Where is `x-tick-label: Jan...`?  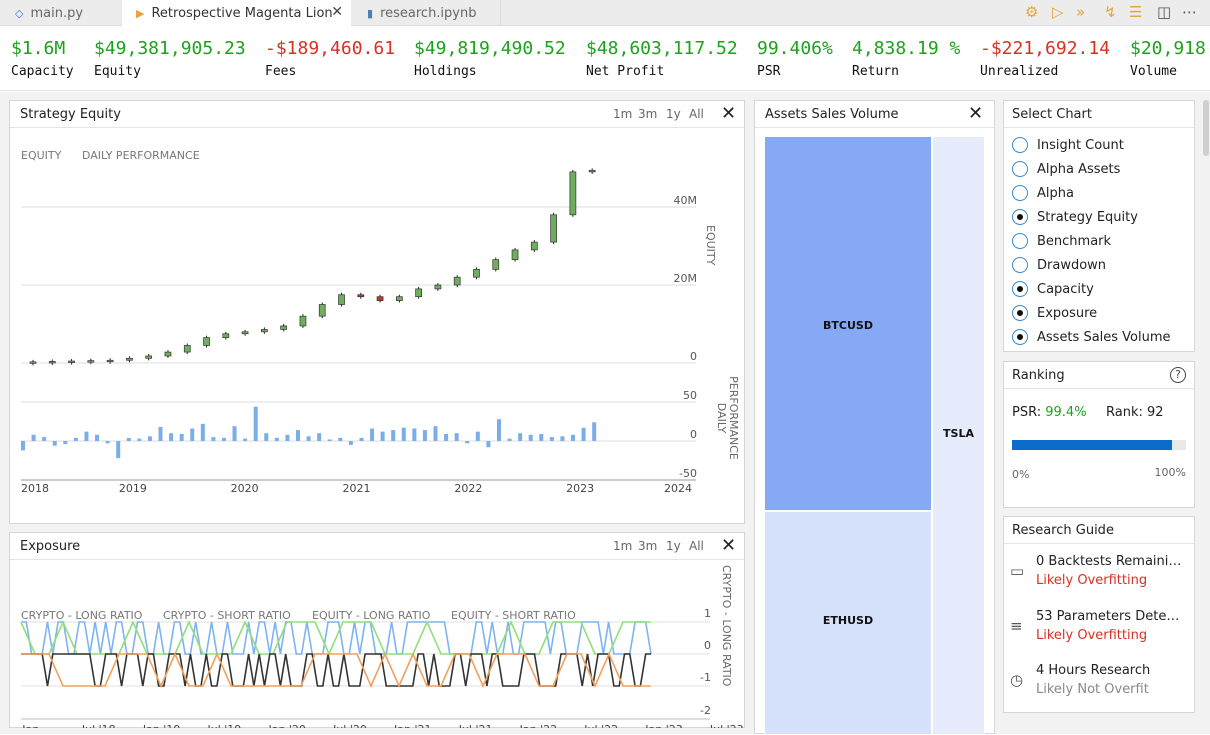 x-tick-label: Jan... is located at coordinates (35, 725).